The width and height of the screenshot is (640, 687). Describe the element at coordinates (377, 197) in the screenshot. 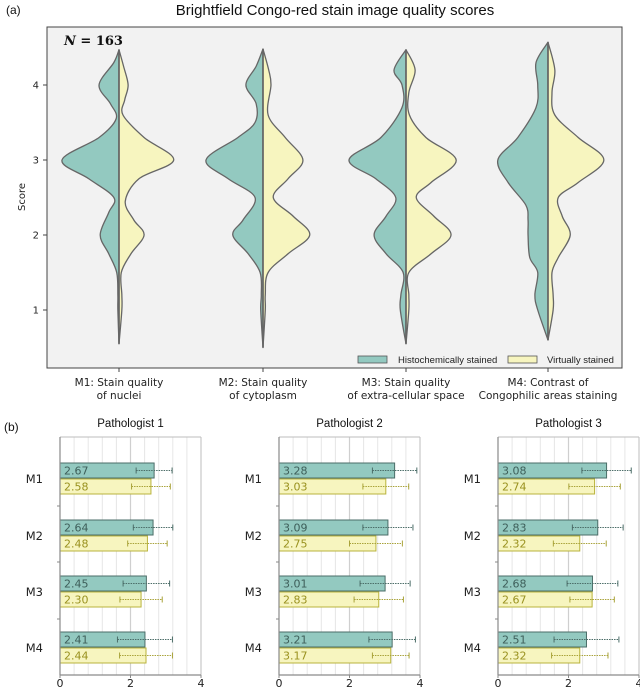

I see `violin-half-histochemical-m3` at that location.